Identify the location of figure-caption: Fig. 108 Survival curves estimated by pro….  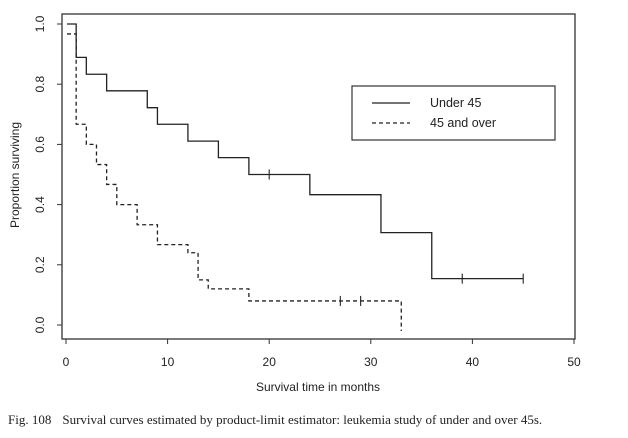
(318, 420).